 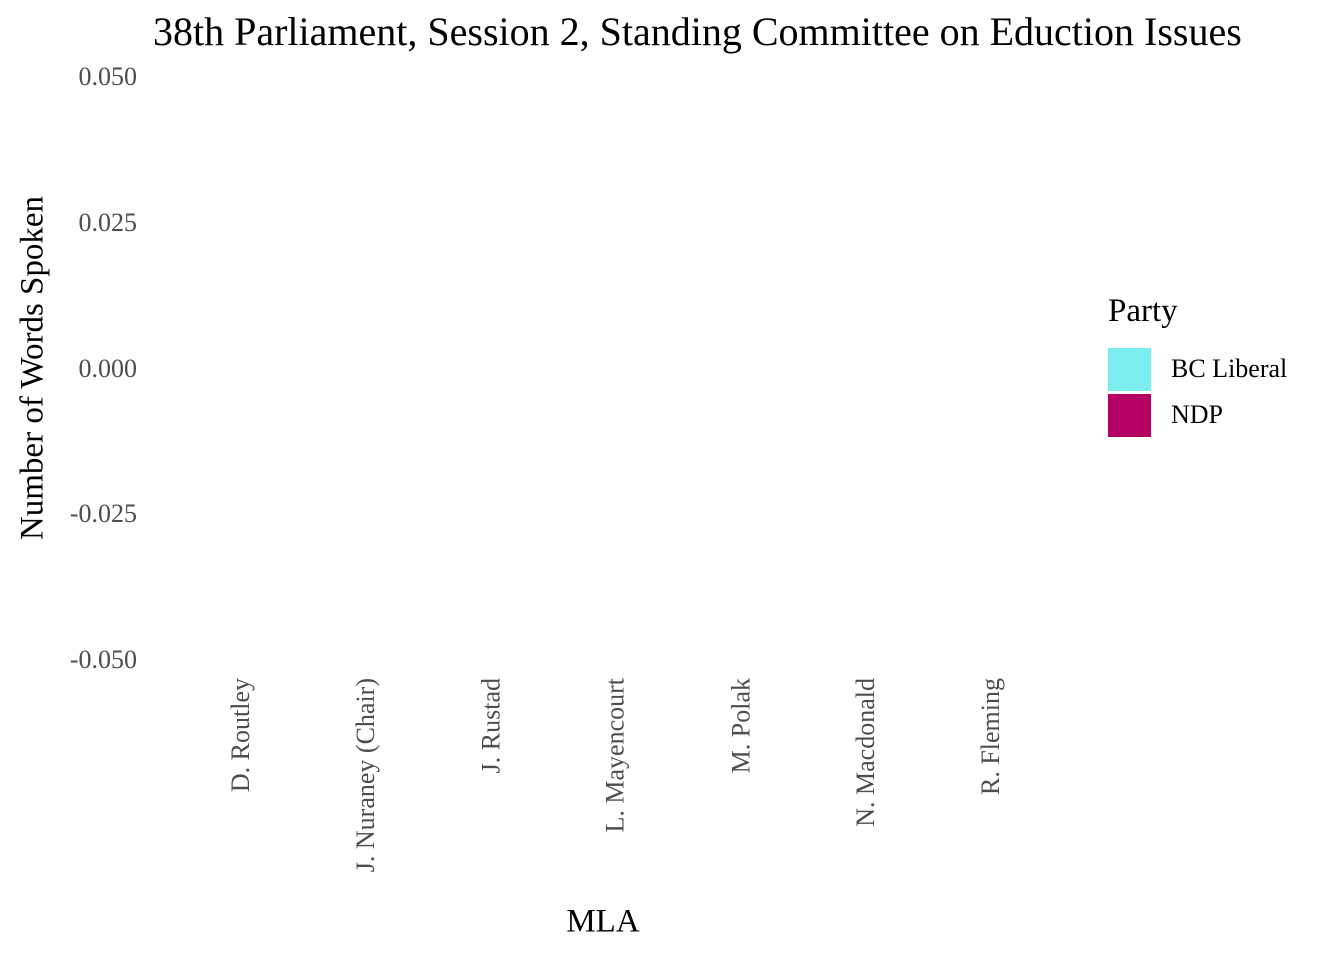 I want to click on legend-item: BC Liberal, so click(x=1197, y=369).